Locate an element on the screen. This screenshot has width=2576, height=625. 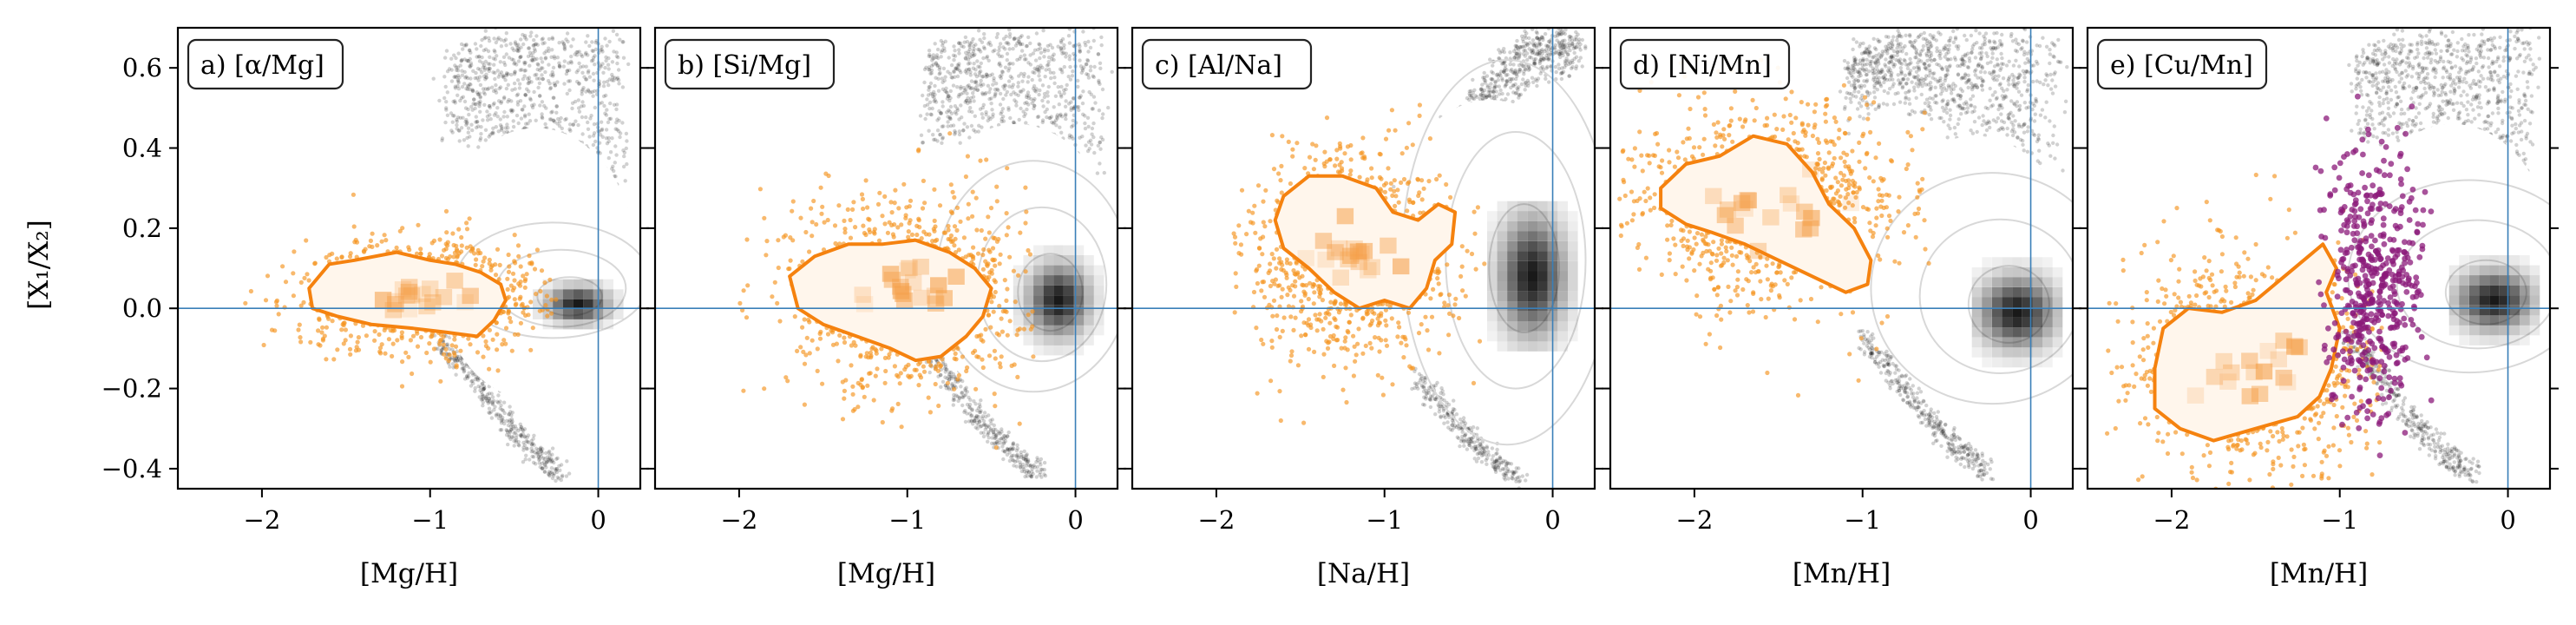
sample-contour-fill is located at coordinates (407, 294).